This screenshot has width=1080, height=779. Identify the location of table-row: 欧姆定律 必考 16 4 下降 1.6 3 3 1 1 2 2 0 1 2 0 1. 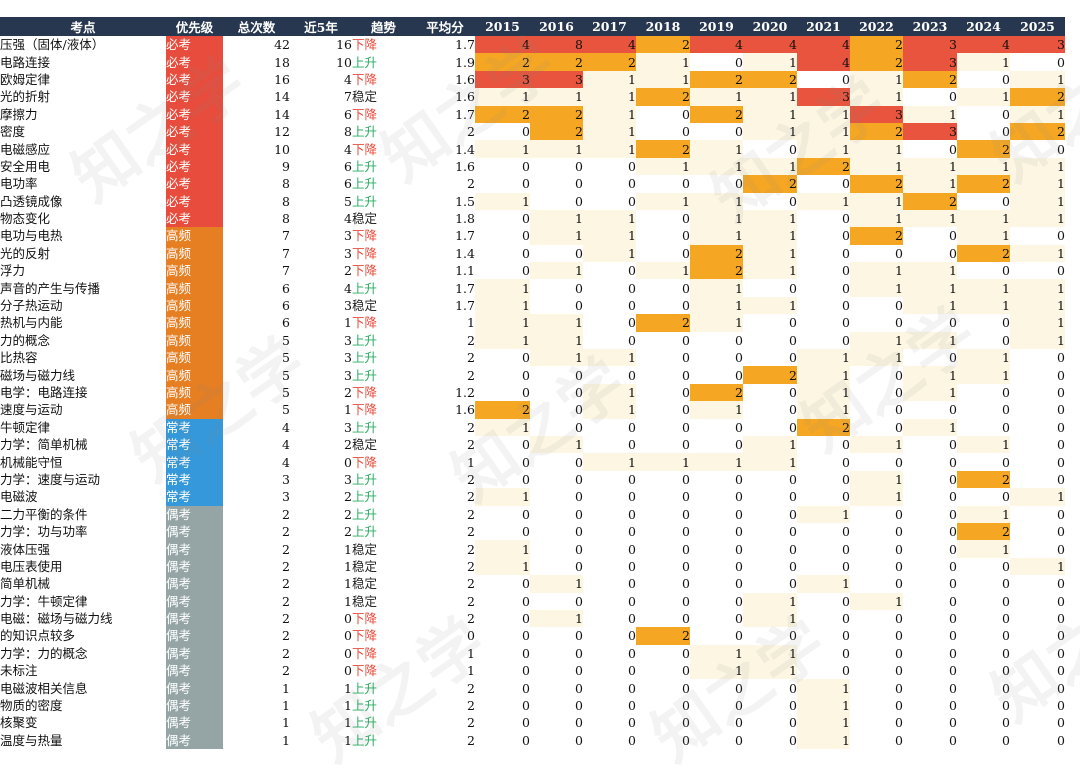
(532, 79).